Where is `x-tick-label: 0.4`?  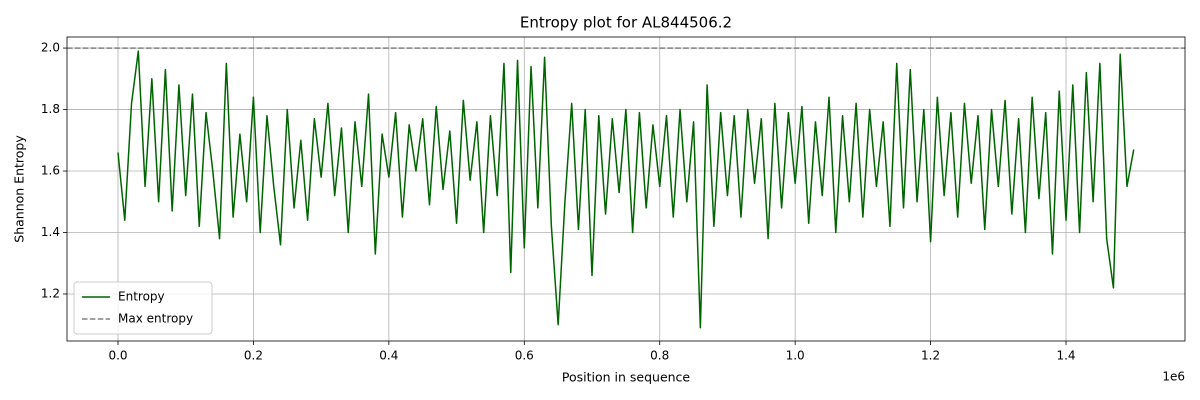
x-tick-label: 0.4 is located at coordinates (388, 356).